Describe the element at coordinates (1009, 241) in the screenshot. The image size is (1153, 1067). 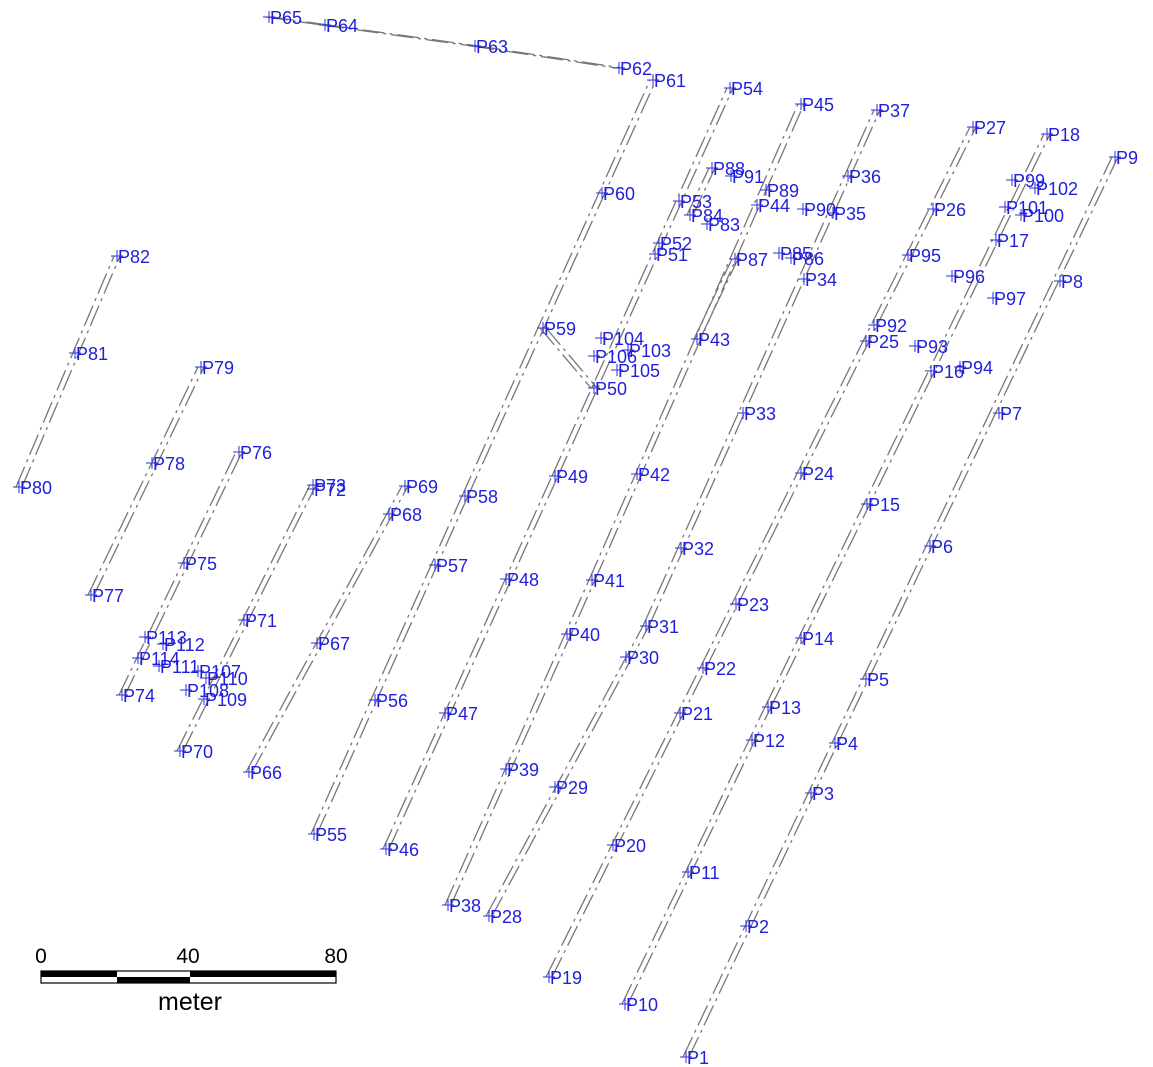
I see `survey-point-p17: P17` at that location.